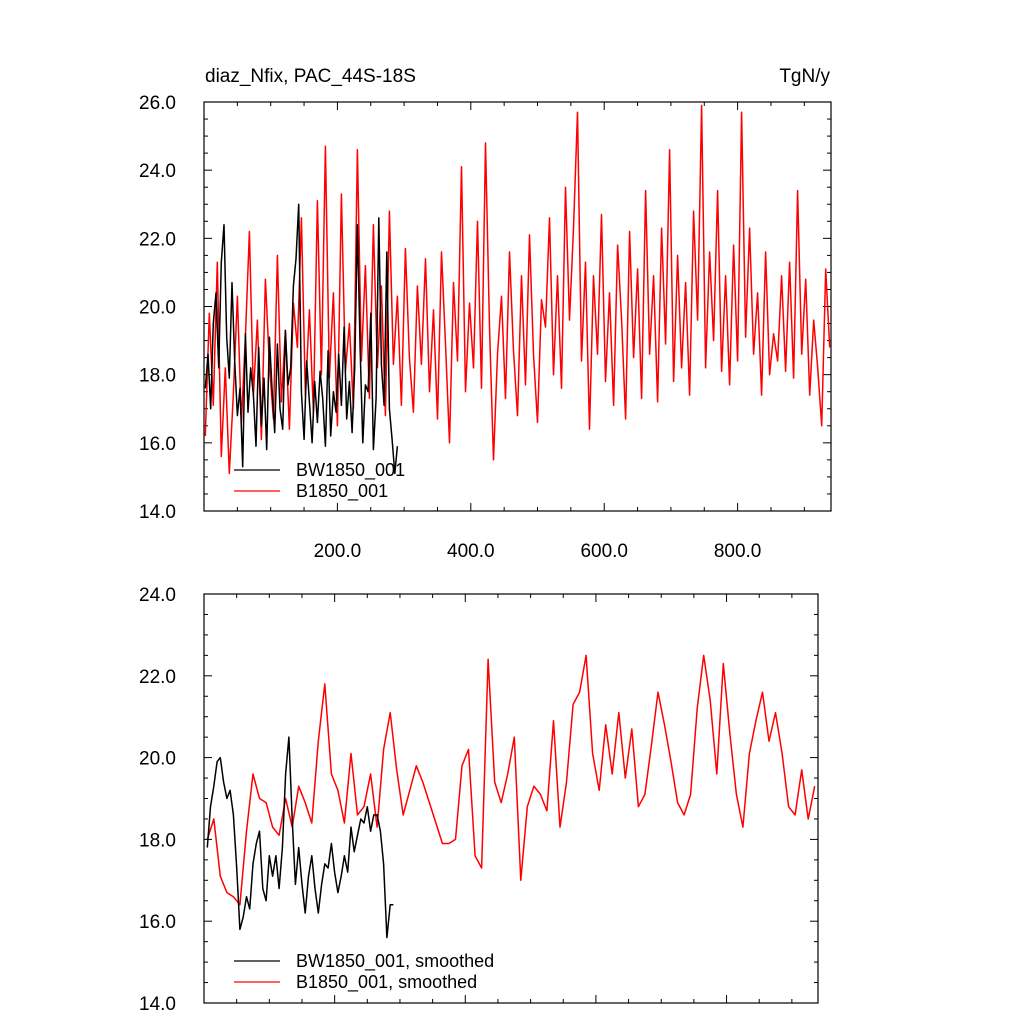  I want to click on bottom-ytick-label: 14.0, so click(157, 1004).